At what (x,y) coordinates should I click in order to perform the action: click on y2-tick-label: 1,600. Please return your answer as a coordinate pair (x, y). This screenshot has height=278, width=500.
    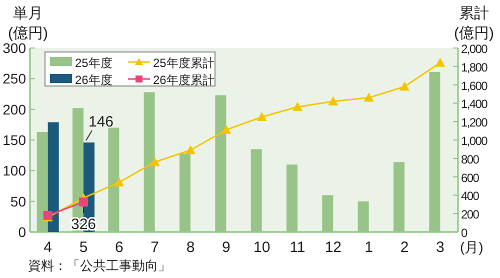
    Looking at the image, I should click on (474, 85).